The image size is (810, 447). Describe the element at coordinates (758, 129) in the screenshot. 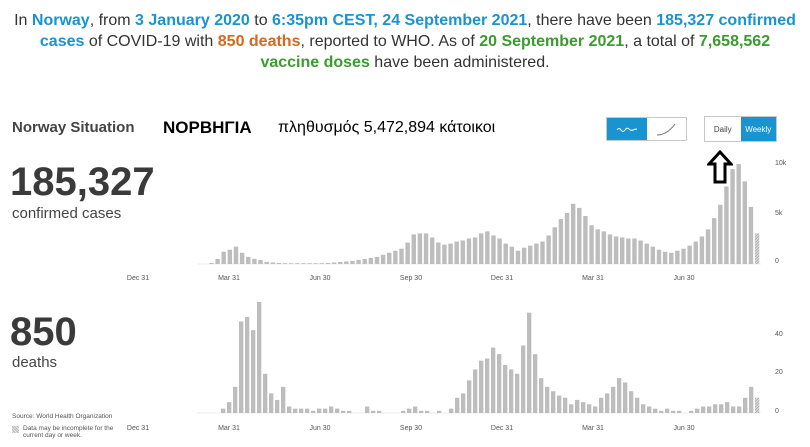

I see `weekly-button: Weekly` at that location.